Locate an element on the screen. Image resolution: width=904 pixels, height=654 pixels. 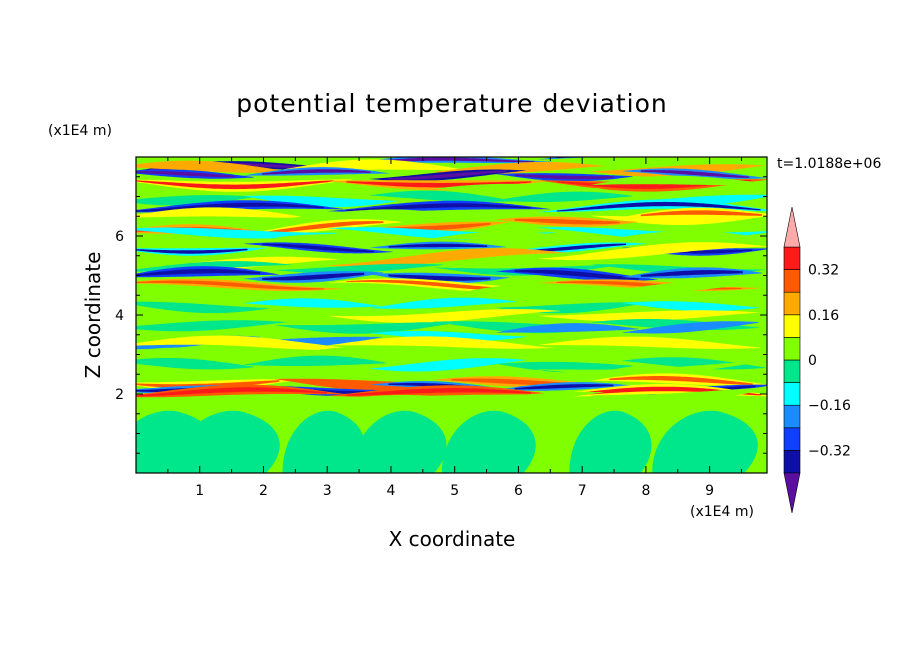
x-tick-label: 5 is located at coordinates (454, 491).